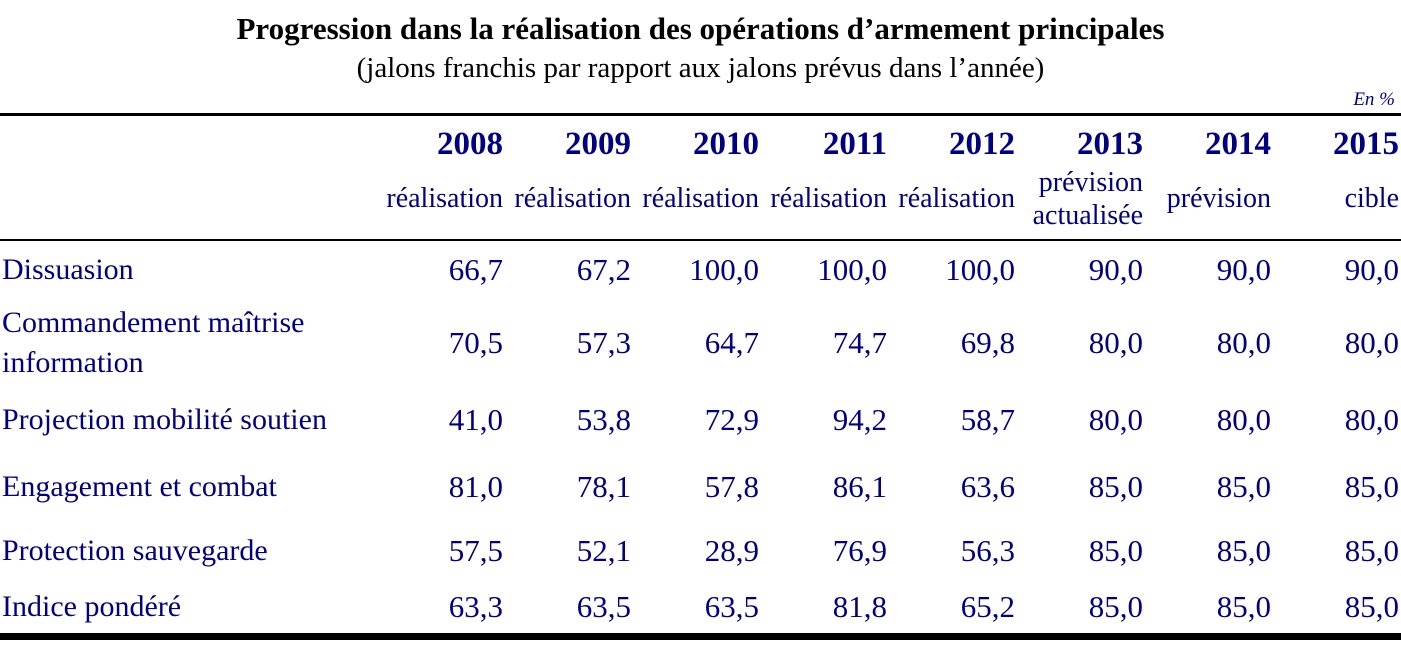  Describe the element at coordinates (1374, 99) in the screenshot. I see `unit-label: En %` at that location.